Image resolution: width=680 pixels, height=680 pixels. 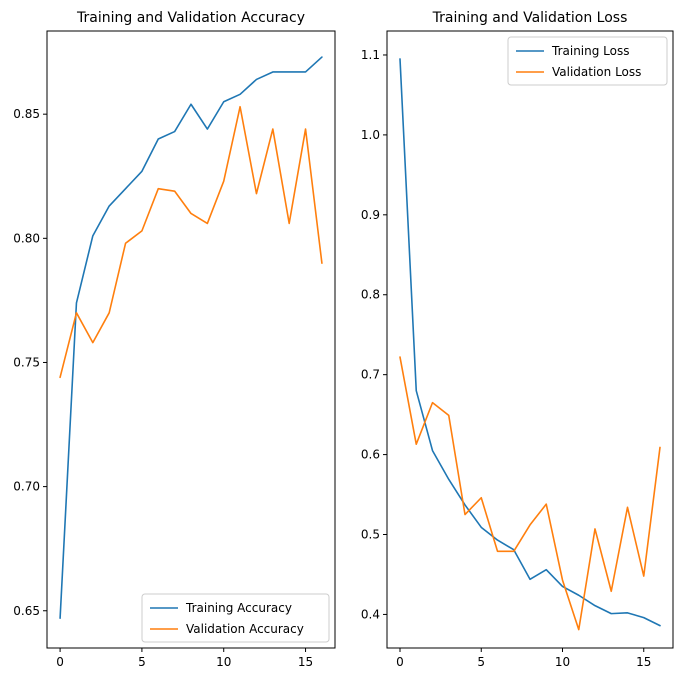 What do you see at coordinates (26, 611) in the screenshot?
I see `y-tick-label: 0.65` at bounding box center [26, 611].